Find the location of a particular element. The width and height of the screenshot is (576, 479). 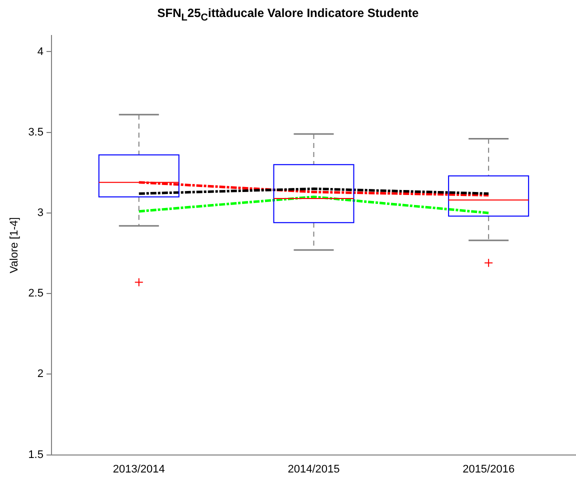

y-axis-title: Valore [1-4] is located at coordinates (14, 245).